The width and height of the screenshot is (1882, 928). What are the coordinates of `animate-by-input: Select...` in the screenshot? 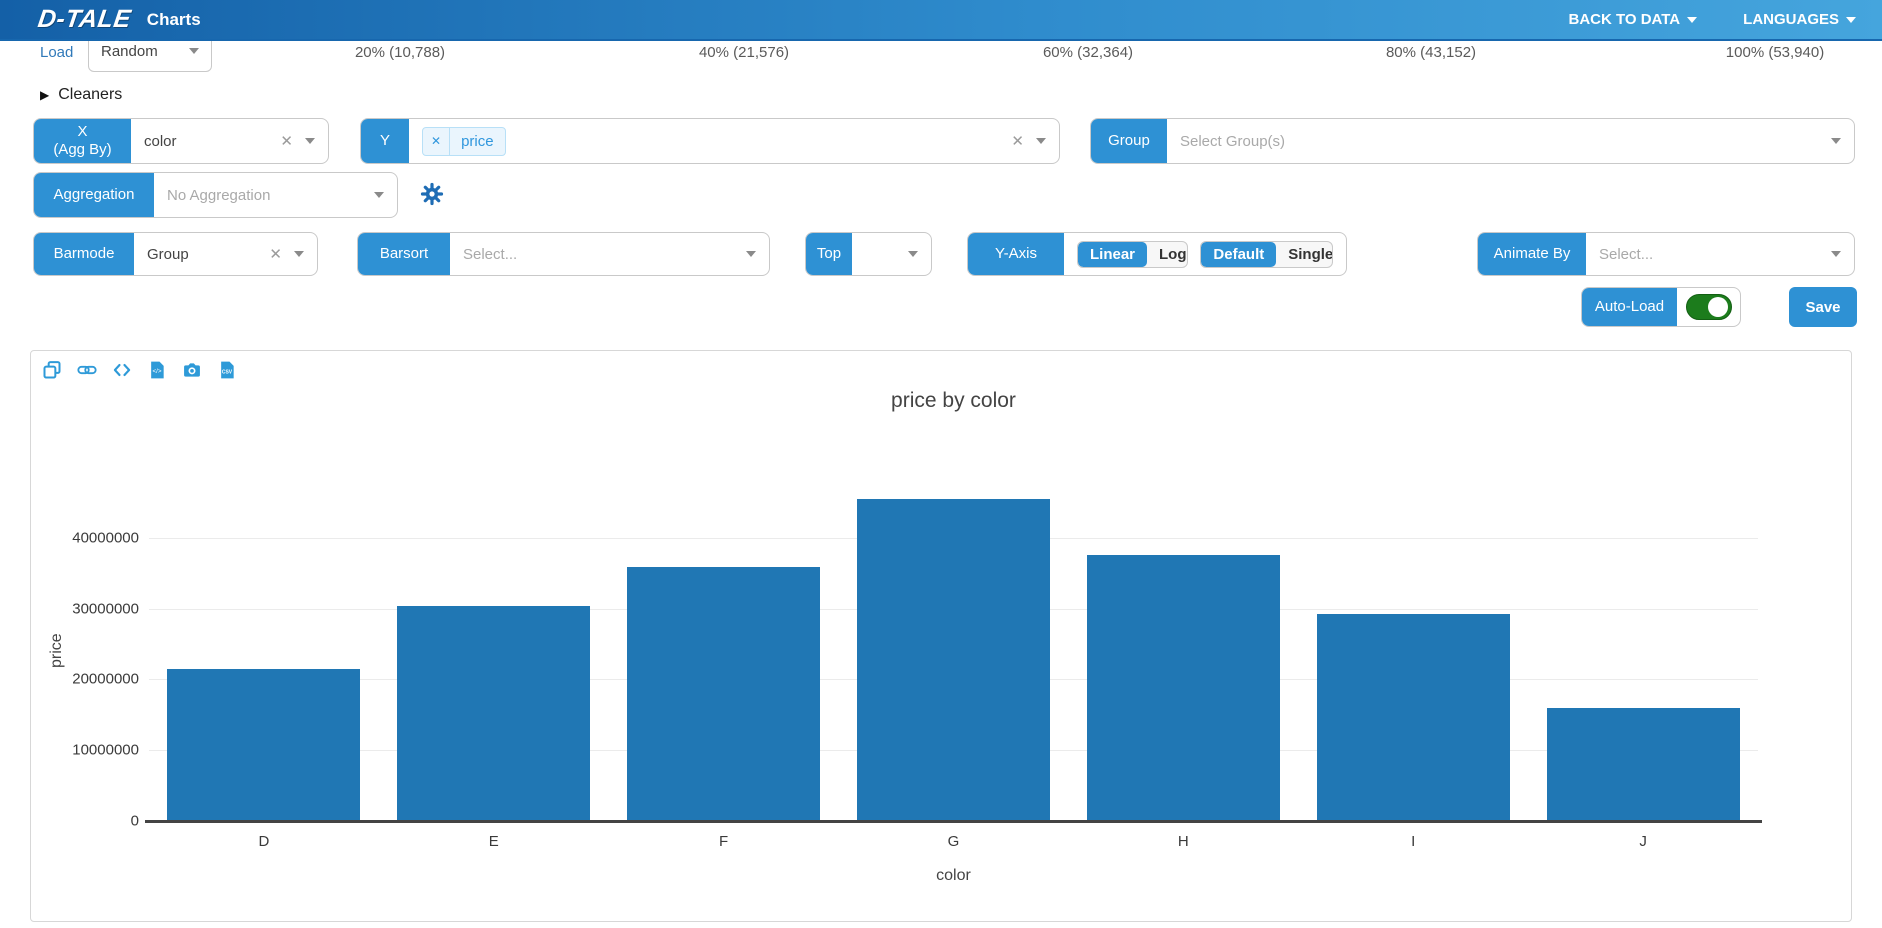 It's located at (1720, 254).